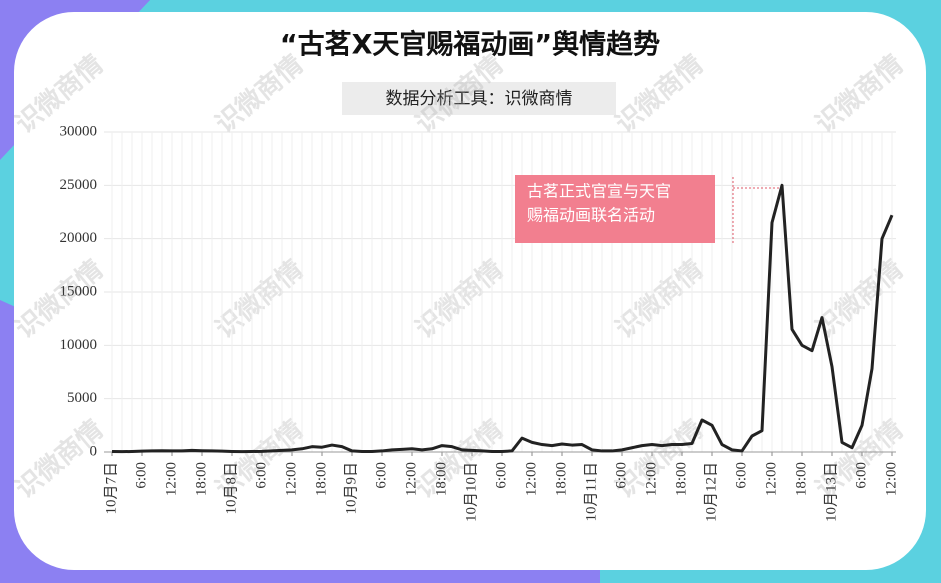 This screenshot has width=941, height=583. Describe the element at coordinates (79, 345) in the screenshot. I see `y-tick-label: 10000` at that location.